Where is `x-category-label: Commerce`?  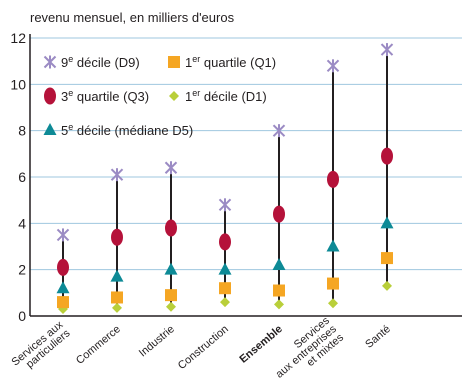
x-category-label: Commerce is located at coordinates (98, 345).